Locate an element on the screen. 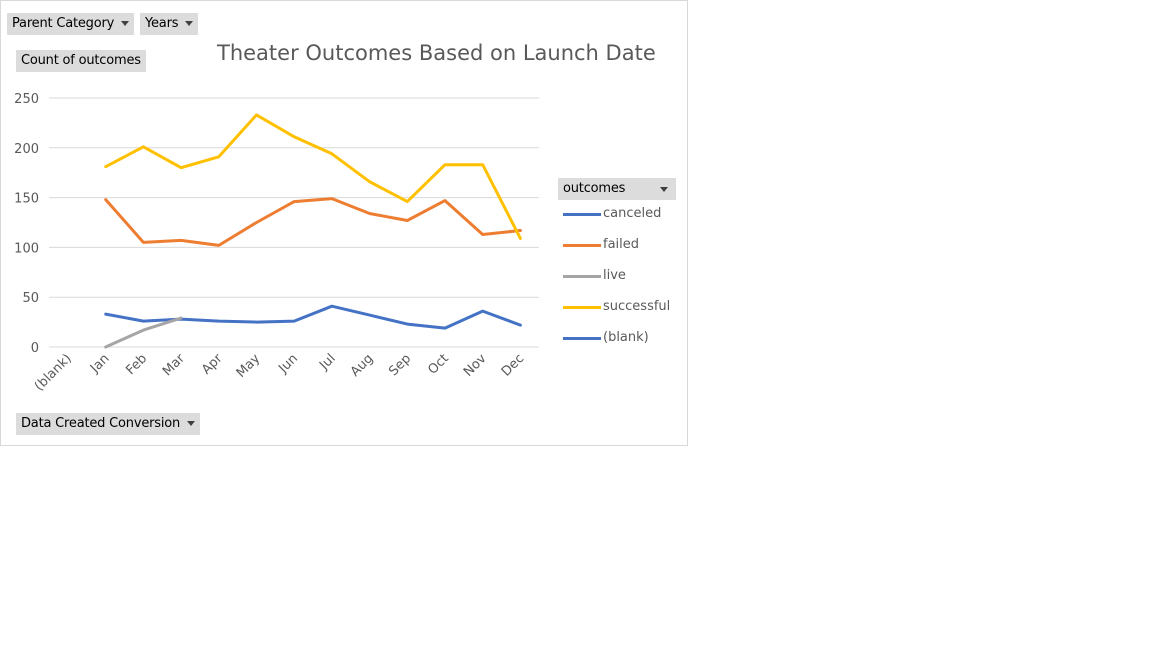 The height and width of the screenshot is (648, 1152). x-tick-label: Sep is located at coordinates (400, 365).